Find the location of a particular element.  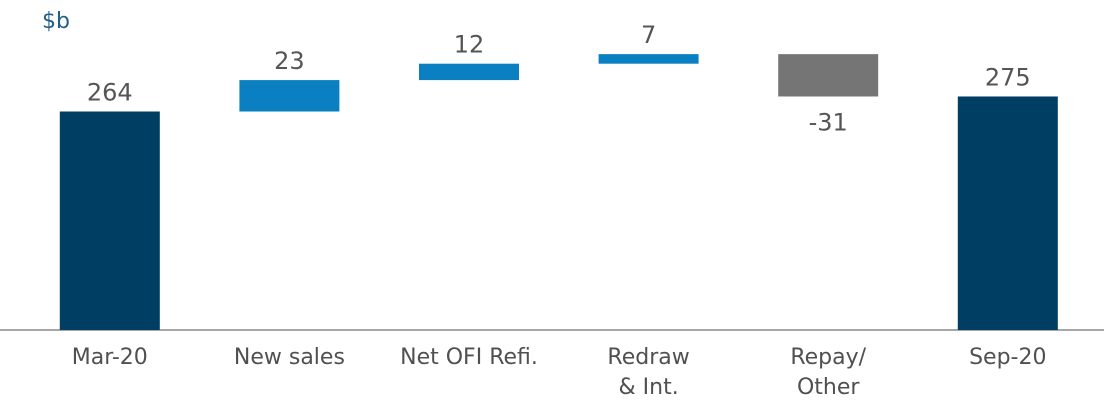

x-tick-label: Net OFI Refi. is located at coordinates (469, 357).